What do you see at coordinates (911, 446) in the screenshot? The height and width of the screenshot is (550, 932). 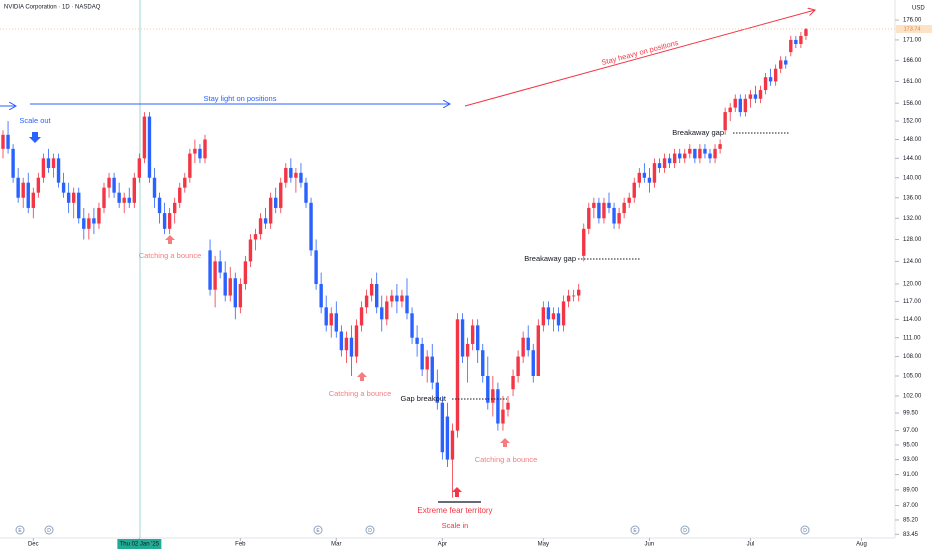 I see `y-tick-label: 95.00` at bounding box center [911, 446].